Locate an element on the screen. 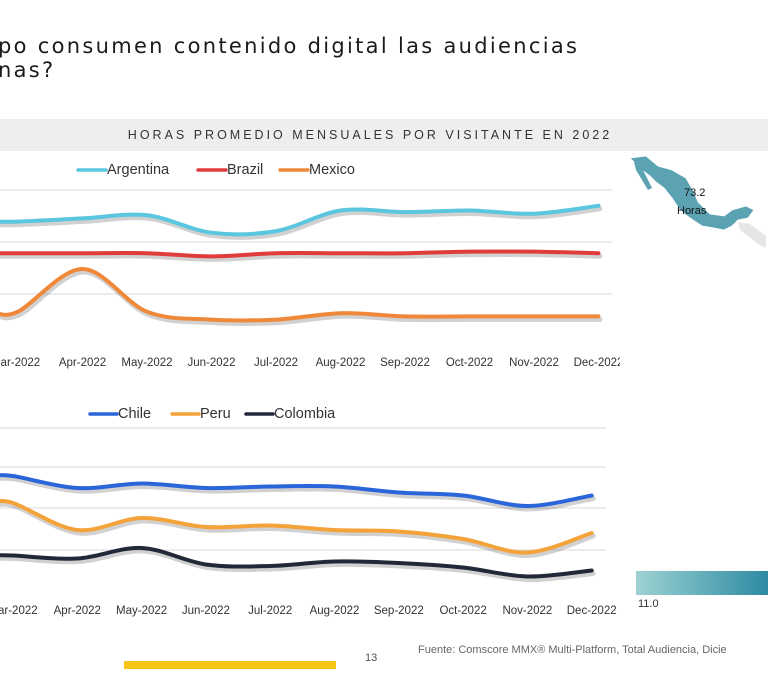 The height and width of the screenshot is (687, 768). series-shadow-mexico is located at coordinates (301, 297).